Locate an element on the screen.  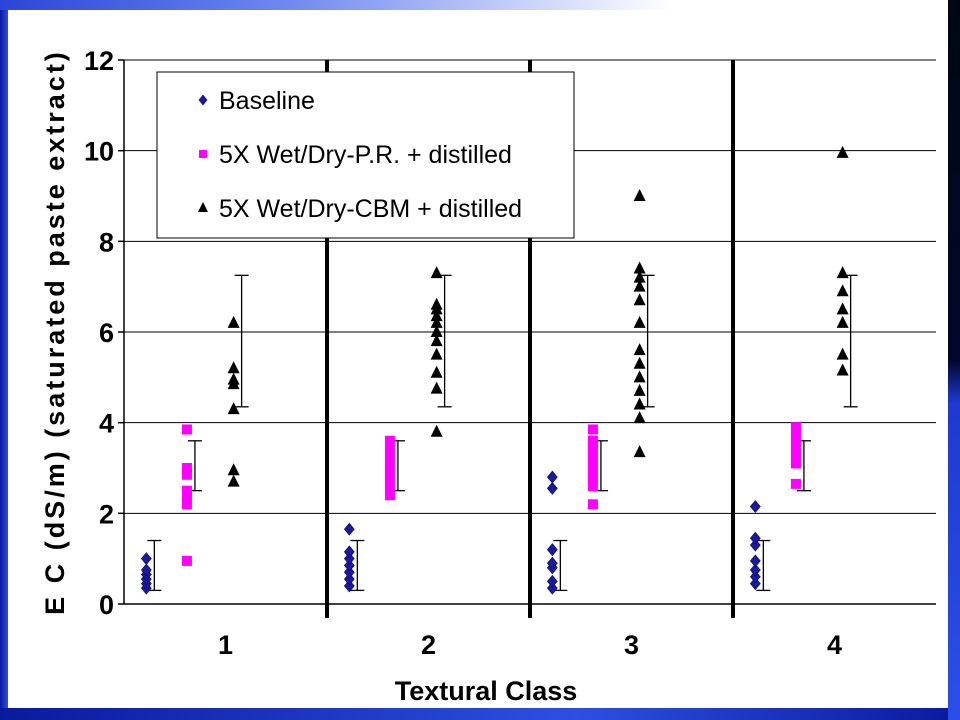
x-tick-label: 1 is located at coordinates (225, 645).